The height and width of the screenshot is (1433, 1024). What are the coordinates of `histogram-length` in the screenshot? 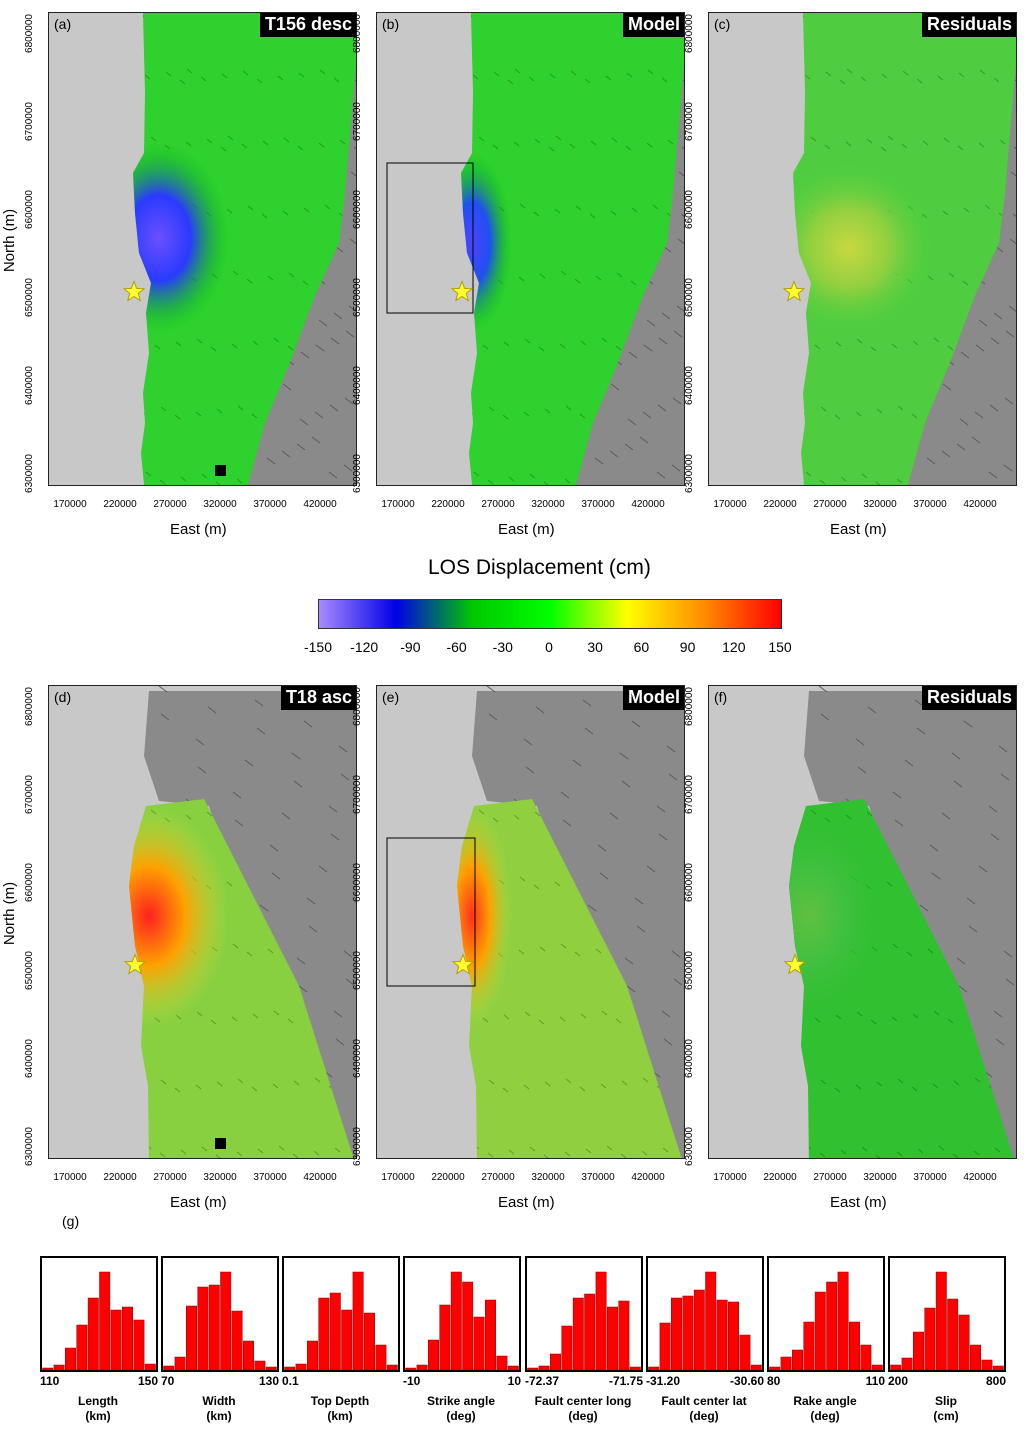 It's located at (99, 1314).